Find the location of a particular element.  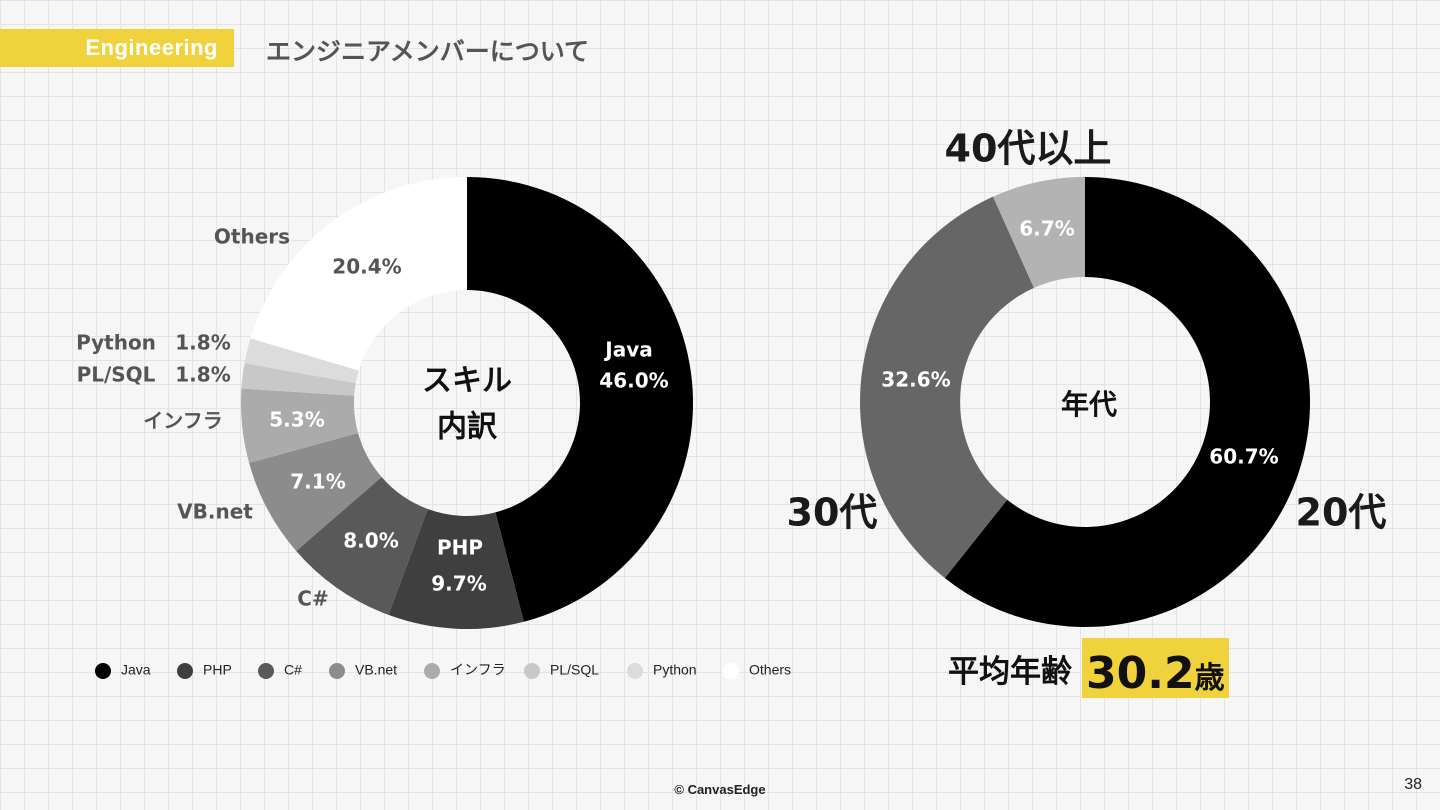

age-label-20s: 20代 is located at coordinates (1341, 513).